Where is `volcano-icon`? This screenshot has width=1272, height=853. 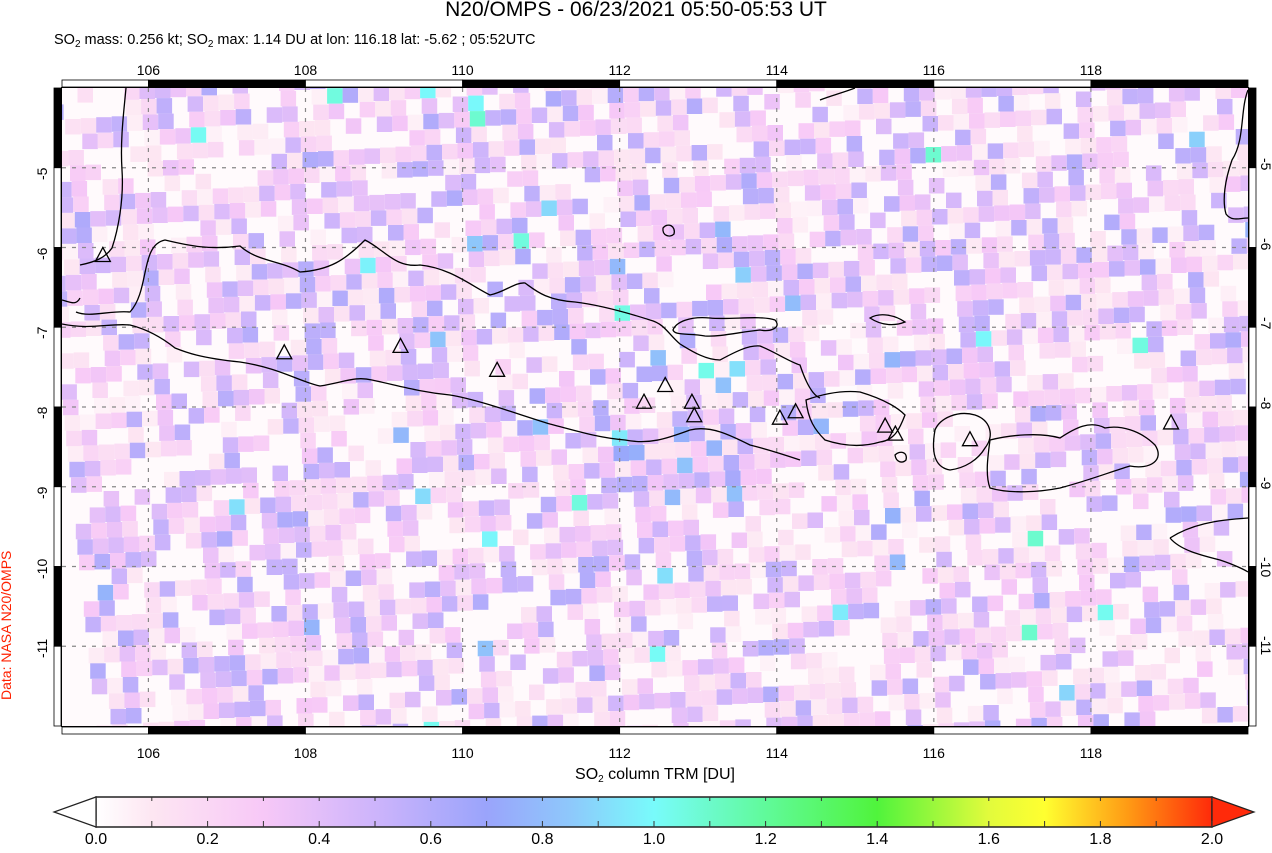 volcano-icon is located at coordinates (895, 432).